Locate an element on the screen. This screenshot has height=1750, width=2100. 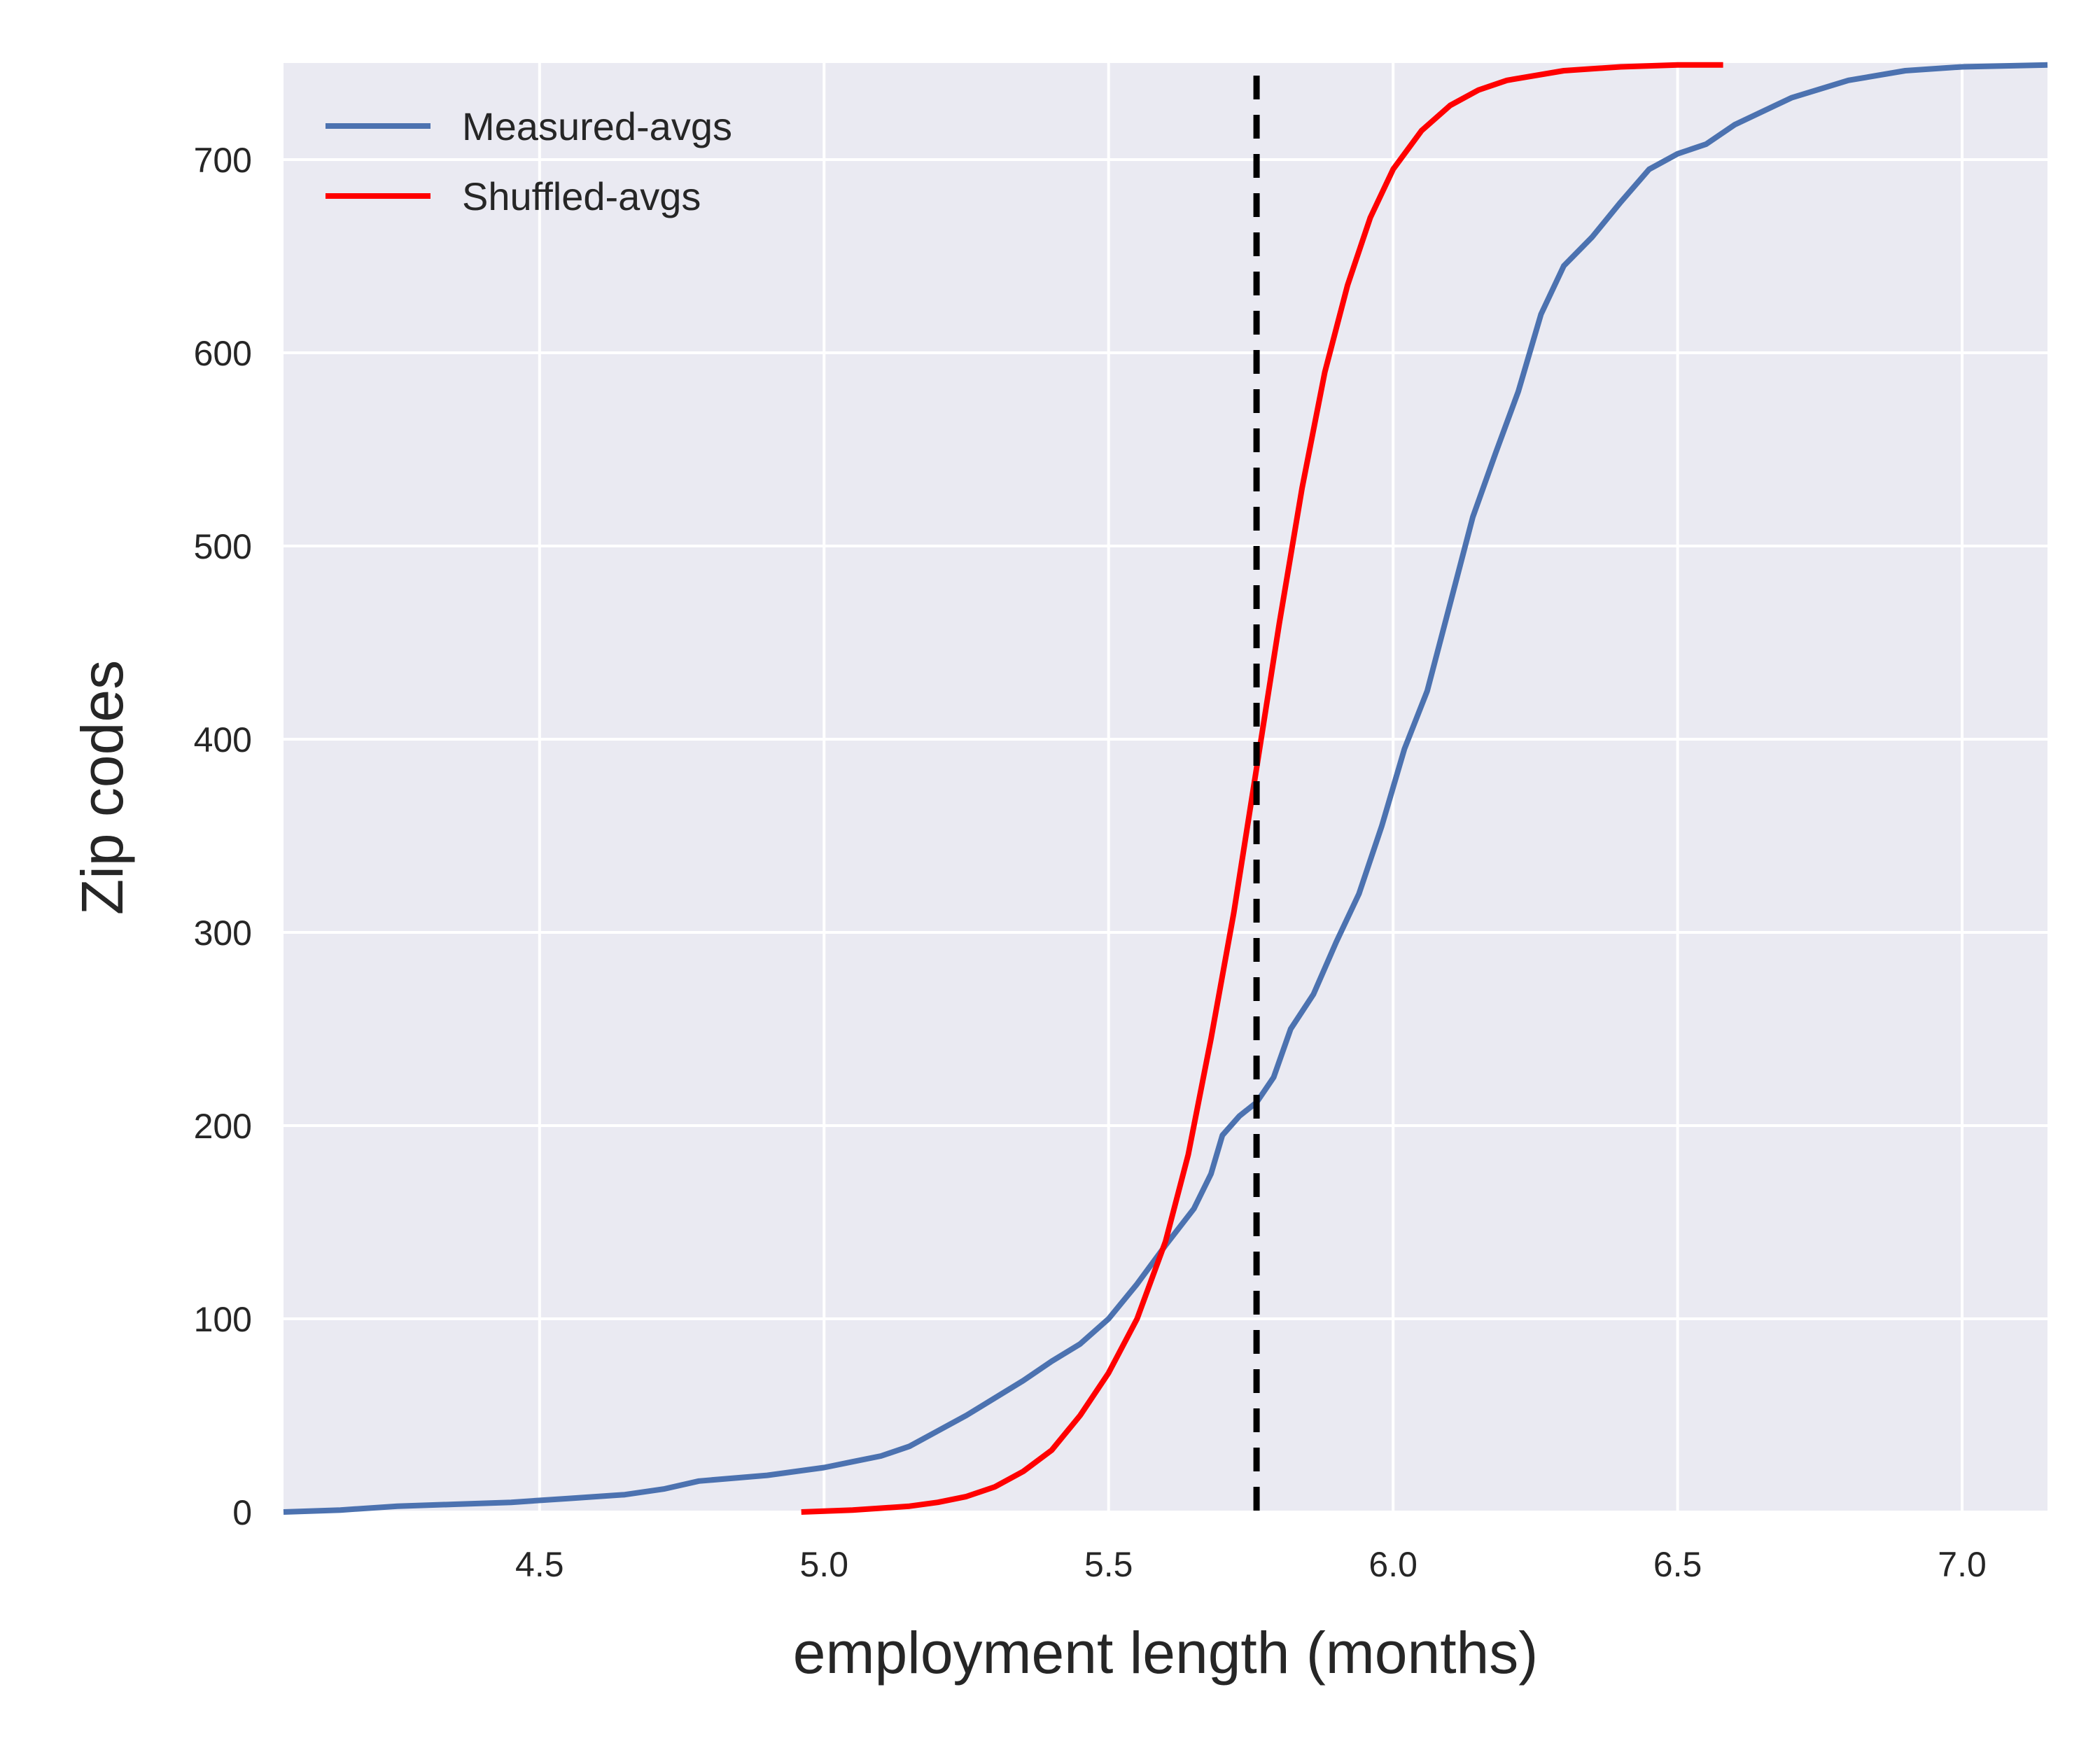
x-tick-label: 5.0 is located at coordinates (824, 1564).